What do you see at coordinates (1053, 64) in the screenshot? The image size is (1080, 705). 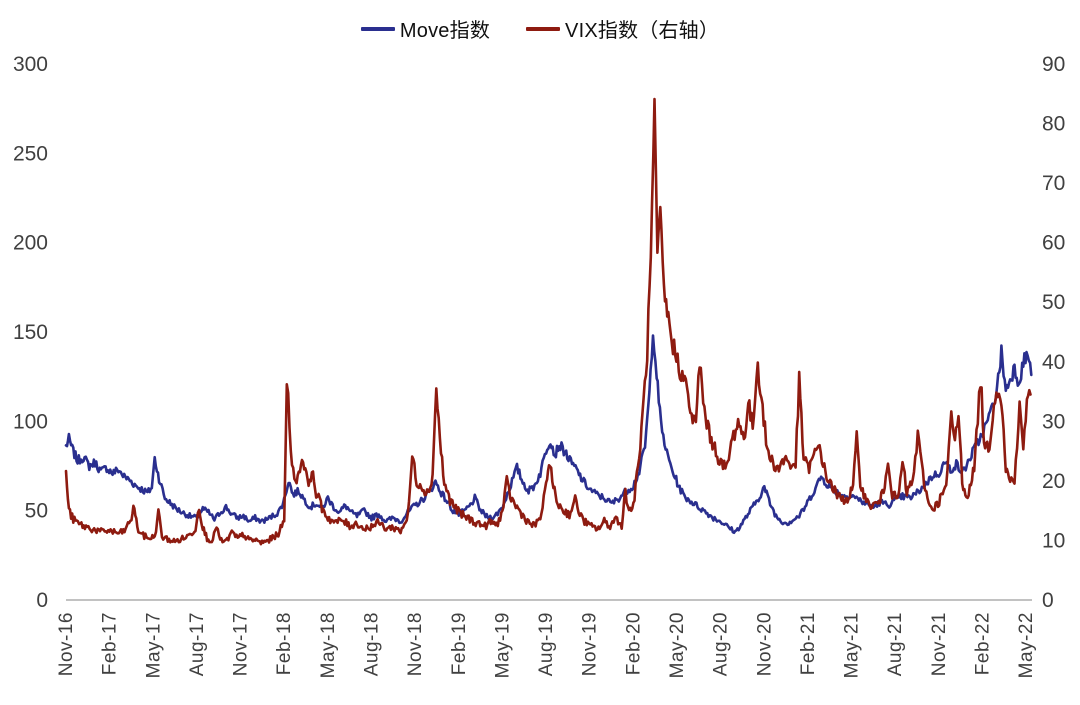 I see `right-axis-tick-label: 90` at bounding box center [1053, 64].